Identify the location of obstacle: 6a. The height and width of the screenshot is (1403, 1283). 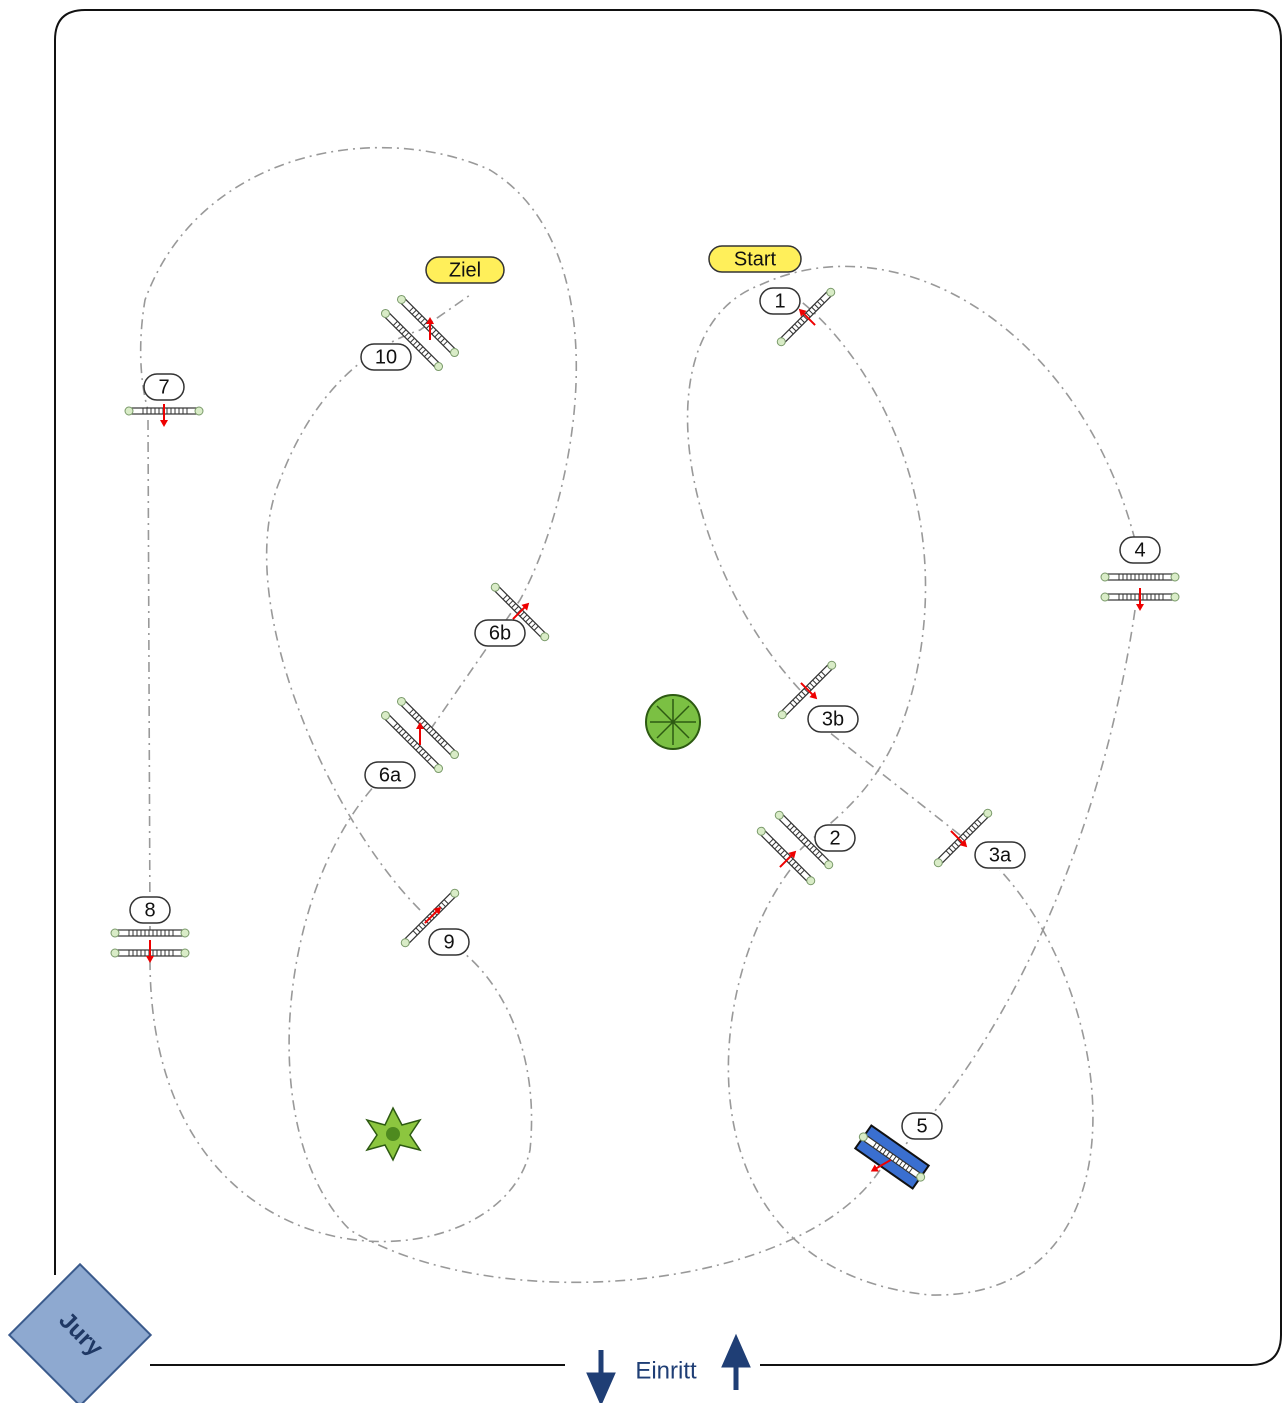
(412, 742).